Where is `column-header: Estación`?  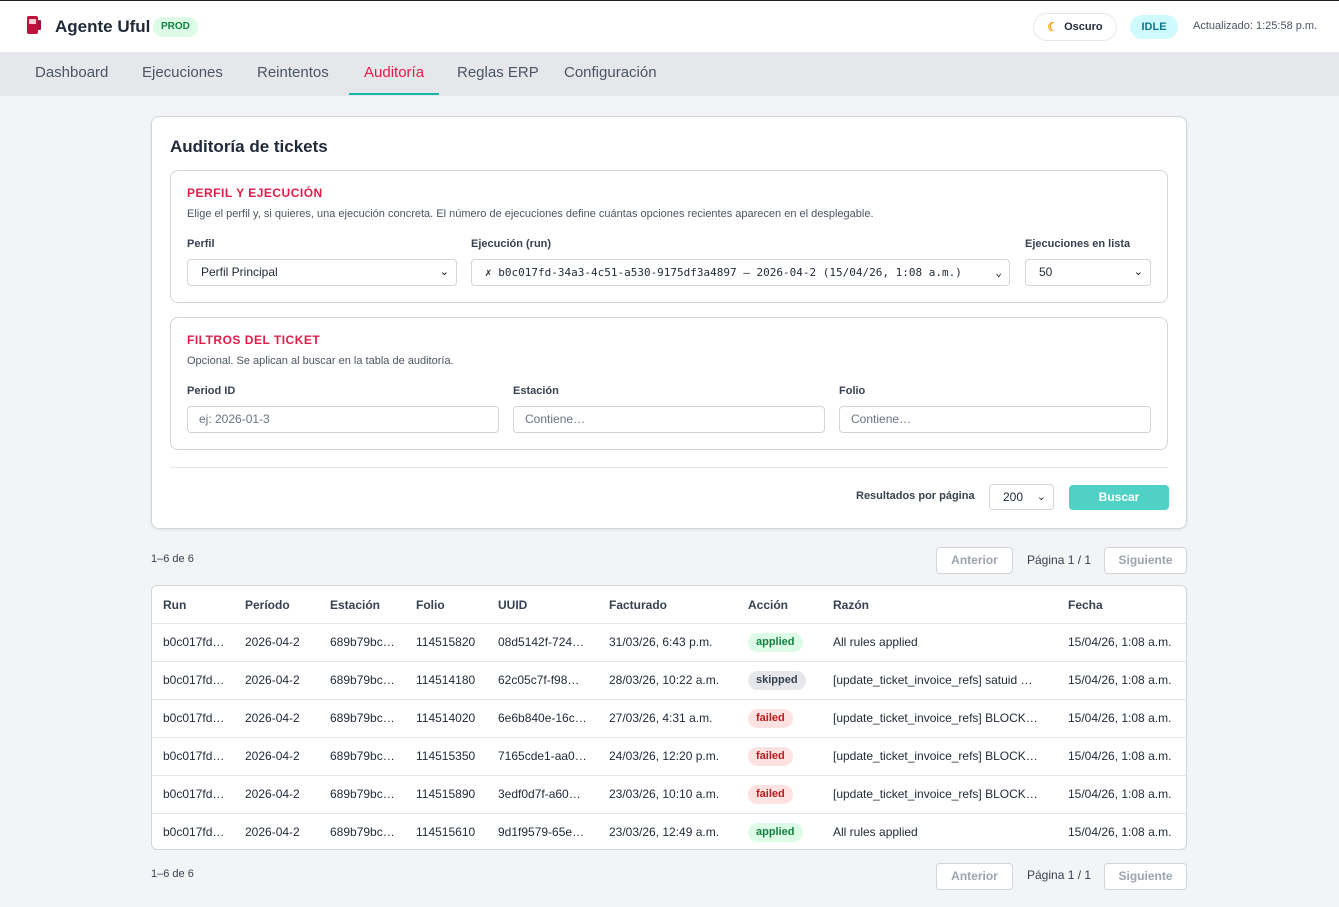
column-header: Estación is located at coordinates (355, 605).